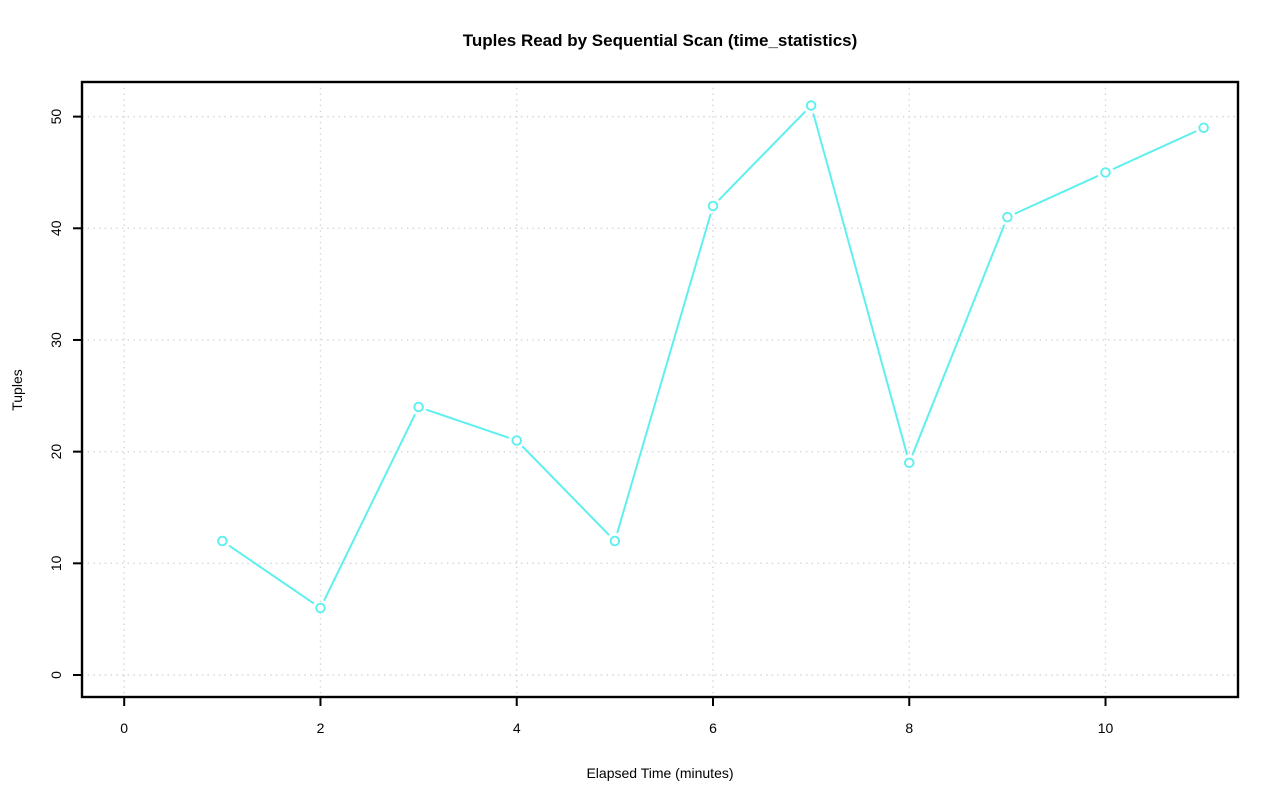 The image size is (1280, 801). I want to click on y-tick-label: 40, so click(56, 228).